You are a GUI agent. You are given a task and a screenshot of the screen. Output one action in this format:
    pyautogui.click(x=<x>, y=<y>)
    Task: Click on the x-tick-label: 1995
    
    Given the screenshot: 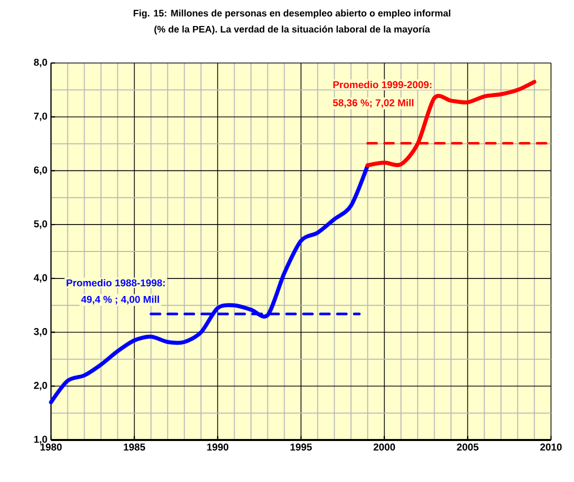 What is the action you would take?
    pyautogui.click(x=301, y=447)
    